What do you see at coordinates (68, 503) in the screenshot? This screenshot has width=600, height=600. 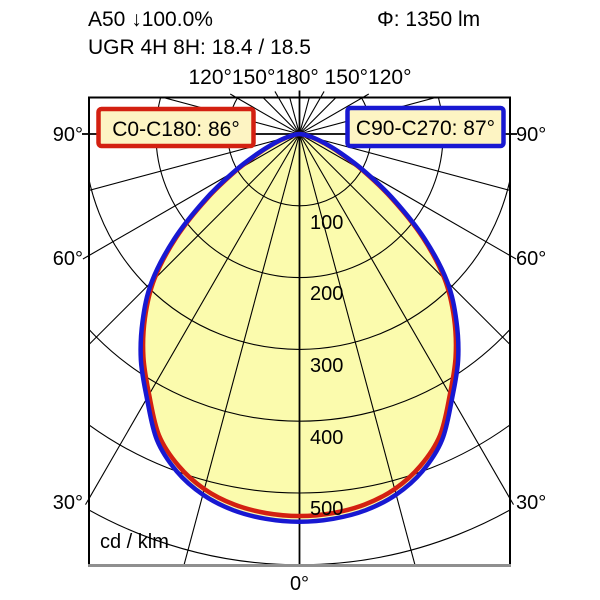 I see `left-angle-30: 30°` at bounding box center [68, 503].